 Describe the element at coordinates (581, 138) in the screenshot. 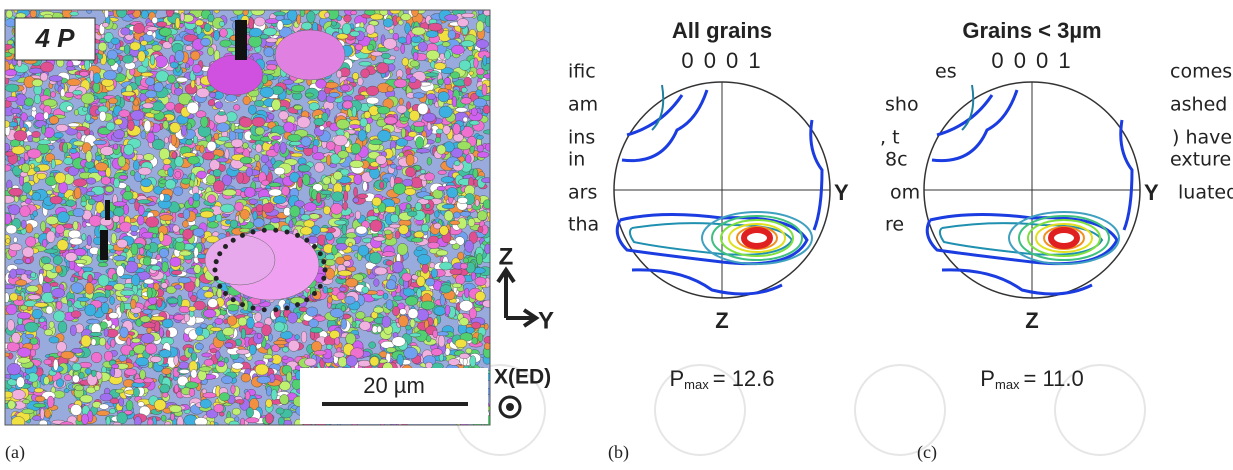

I see `text-fragment: ins` at that location.